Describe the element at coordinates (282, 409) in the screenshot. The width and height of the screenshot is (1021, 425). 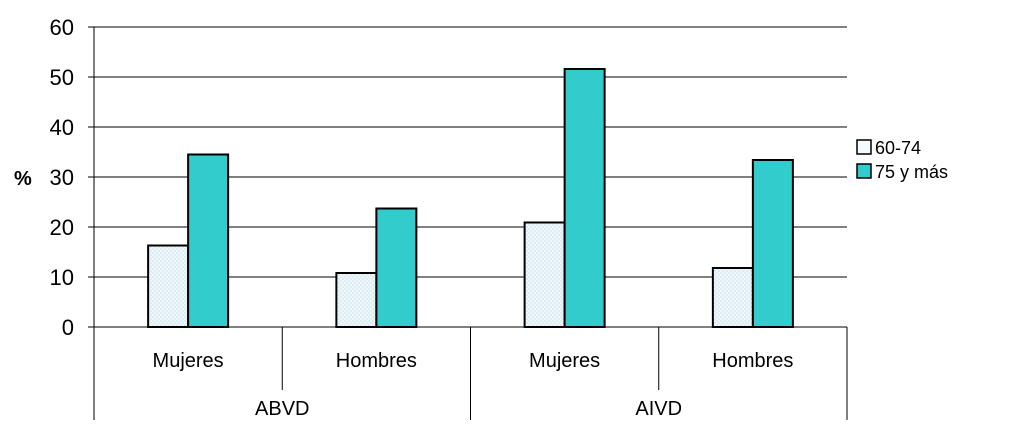
I see `x-group-label: ABVD` at that location.